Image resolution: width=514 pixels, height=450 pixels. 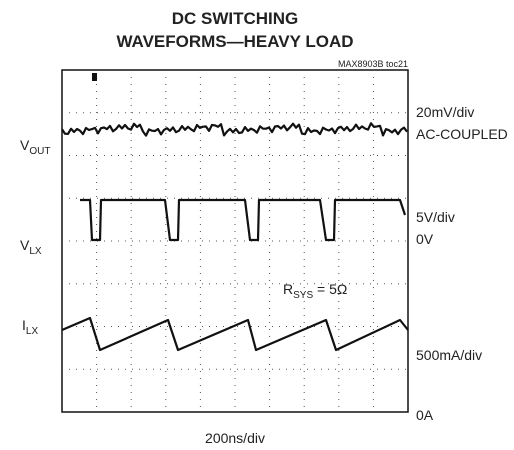 What do you see at coordinates (30, 327) in the screenshot?
I see `channel-label: ILX` at bounding box center [30, 327].